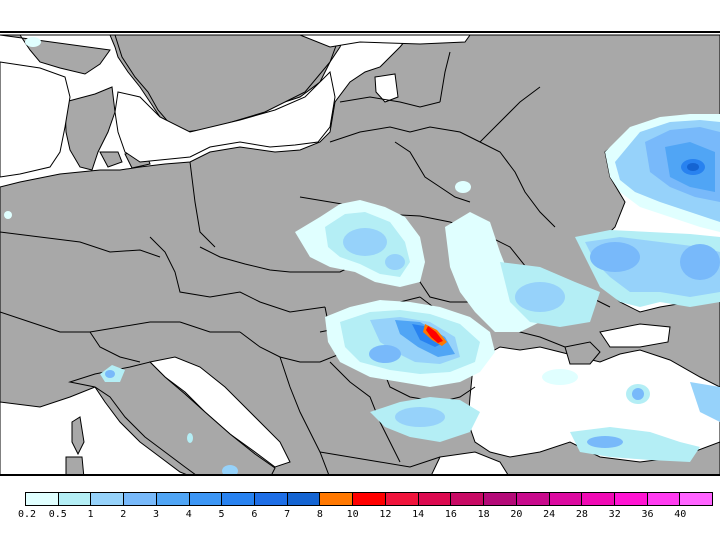  Describe the element at coordinates (156, 514) in the screenshot. I see `legend-tick-label: 3` at that location.